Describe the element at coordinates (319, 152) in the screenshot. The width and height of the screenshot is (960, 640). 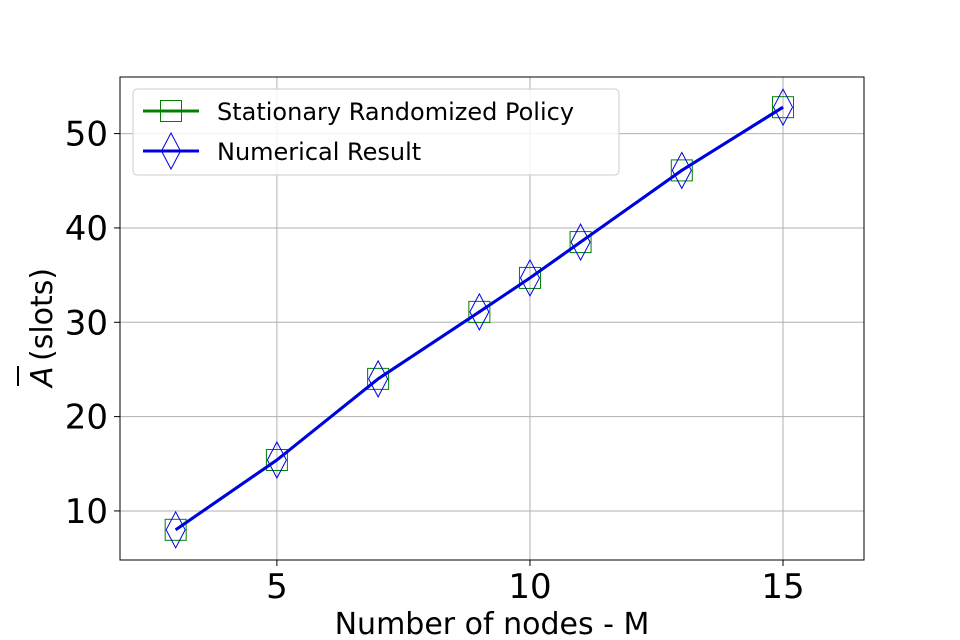
I see `legend-label: Numerical Result` at that location.